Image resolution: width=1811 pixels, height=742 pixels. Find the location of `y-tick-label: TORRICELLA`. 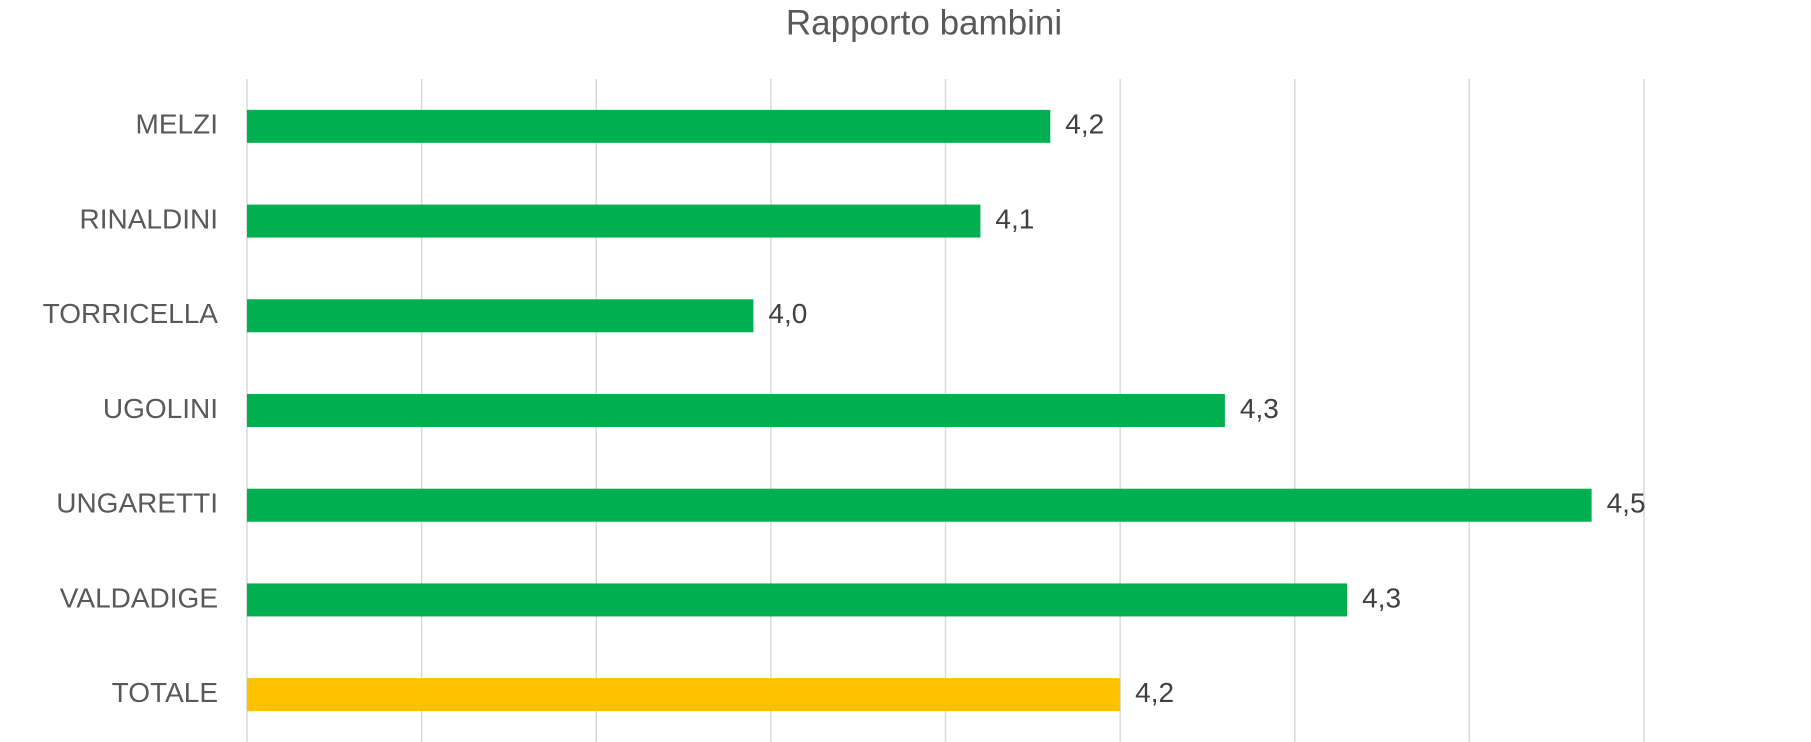

y-tick-label: TORRICELLA is located at coordinates (131, 313).